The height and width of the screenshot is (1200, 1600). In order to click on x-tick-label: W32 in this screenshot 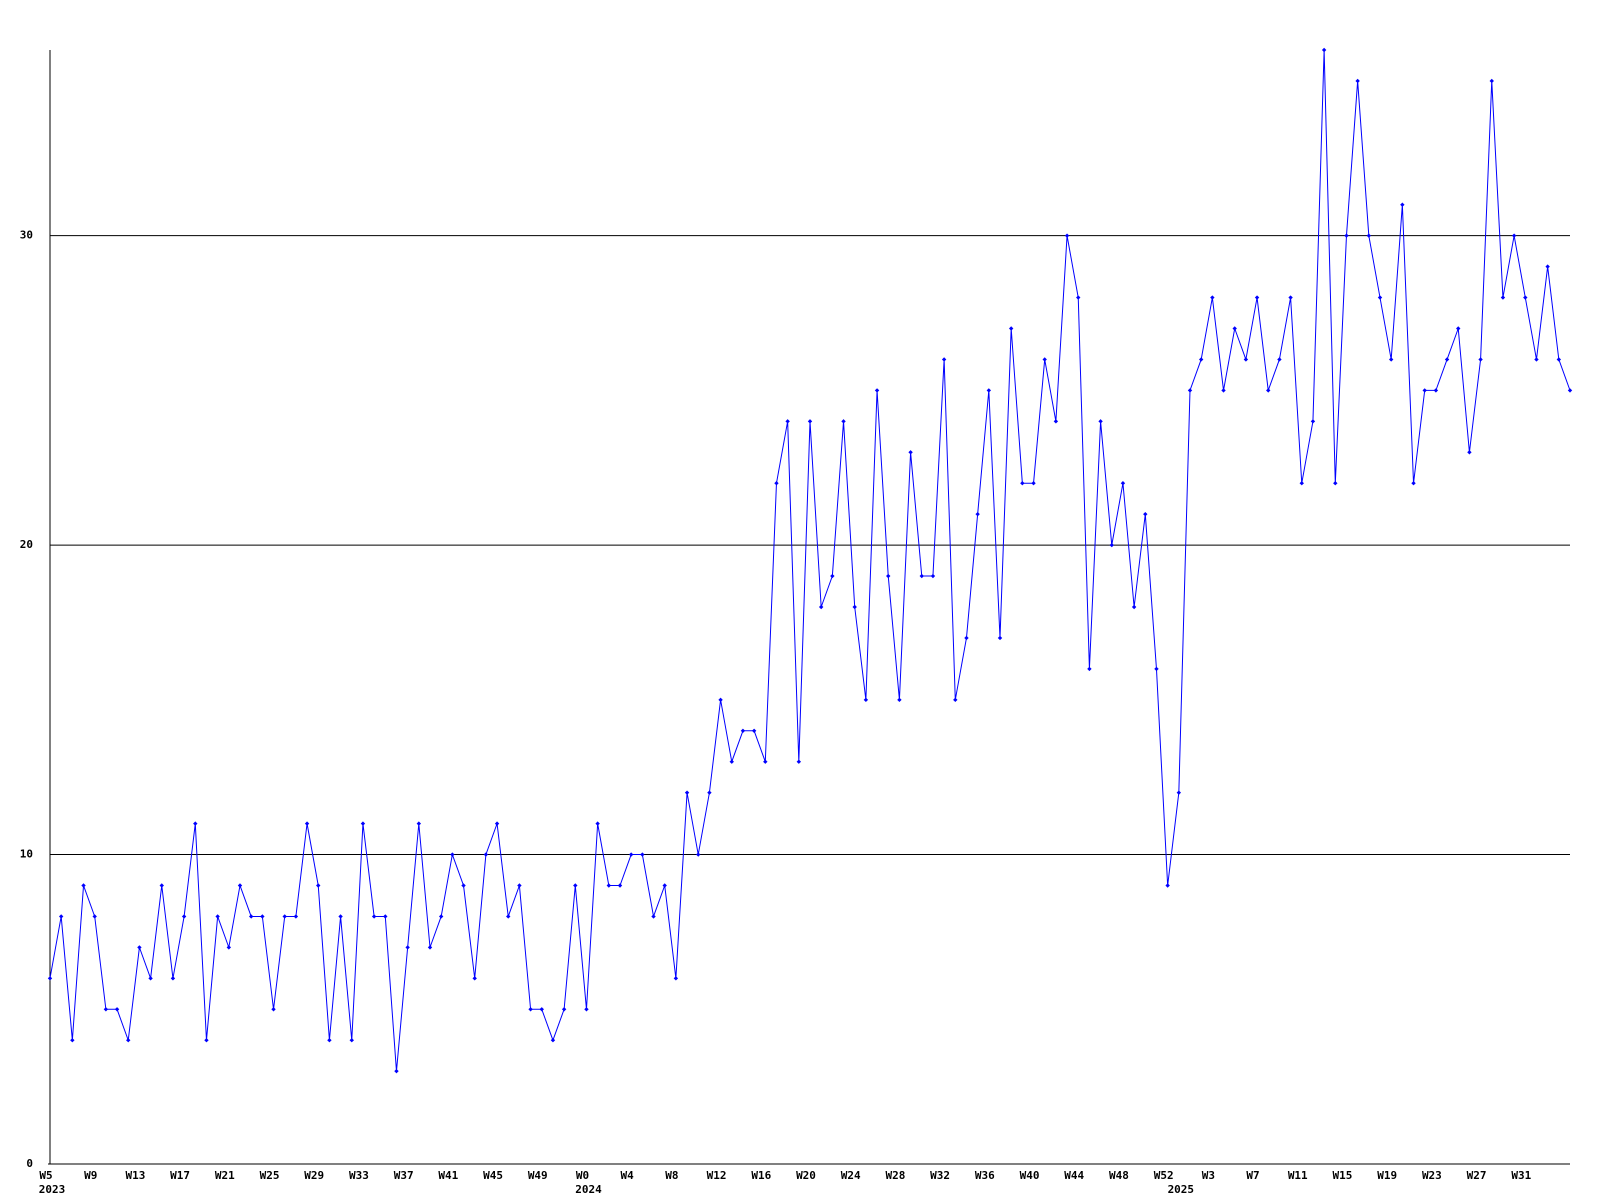, I will do `click(940, 1175)`.